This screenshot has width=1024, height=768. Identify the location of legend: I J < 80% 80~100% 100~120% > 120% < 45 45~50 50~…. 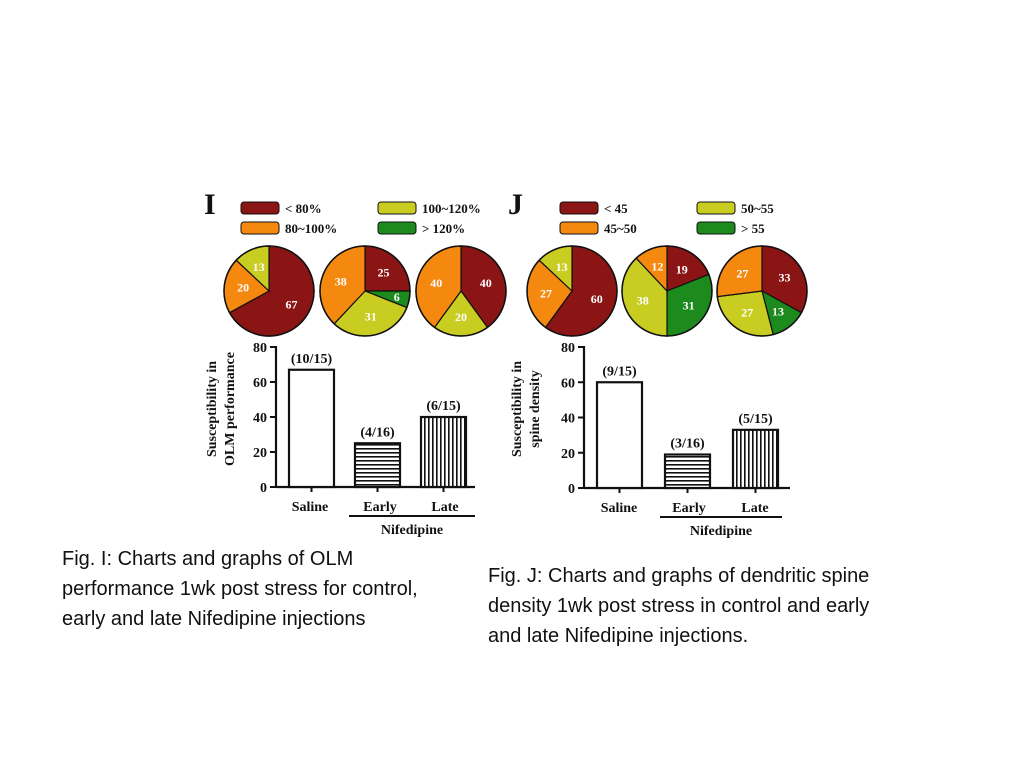
(489, 212).